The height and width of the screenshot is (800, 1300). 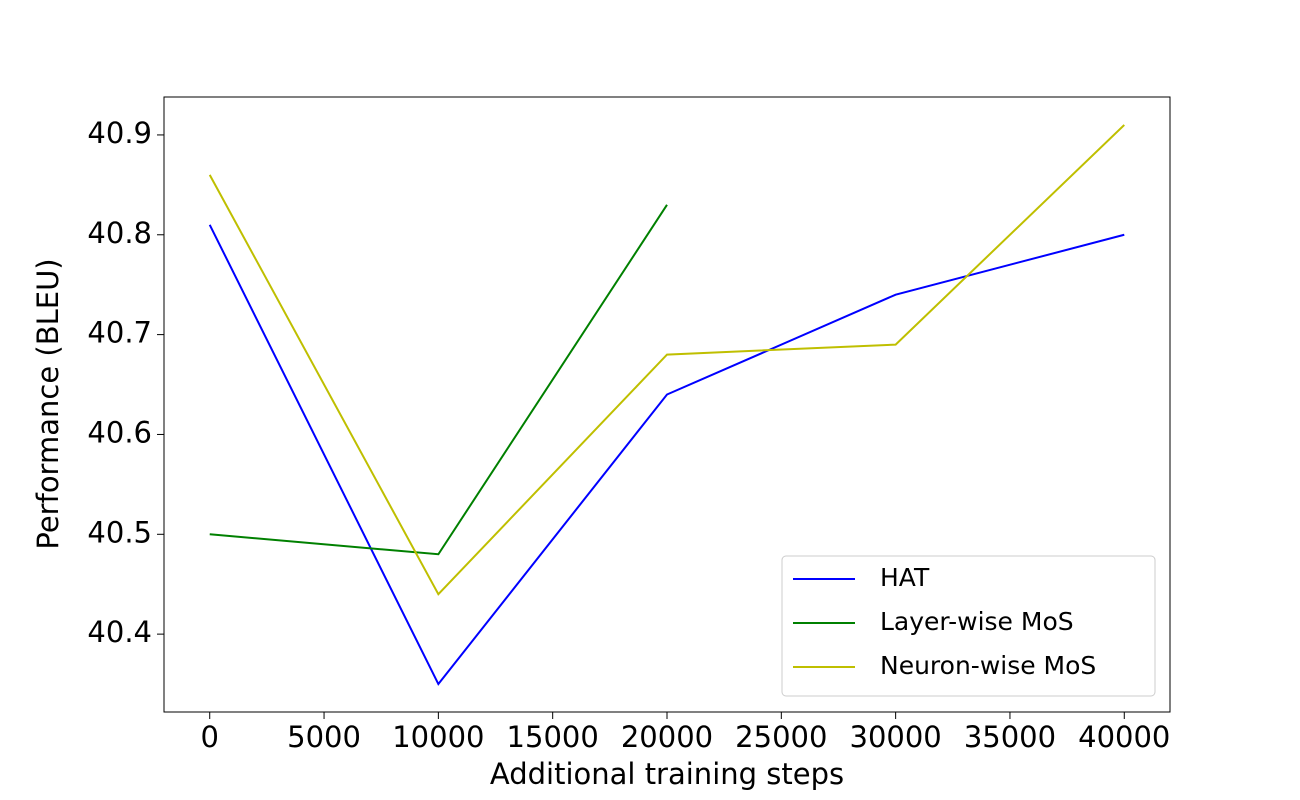 I want to click on legend-box, so click(x=968, y=626).